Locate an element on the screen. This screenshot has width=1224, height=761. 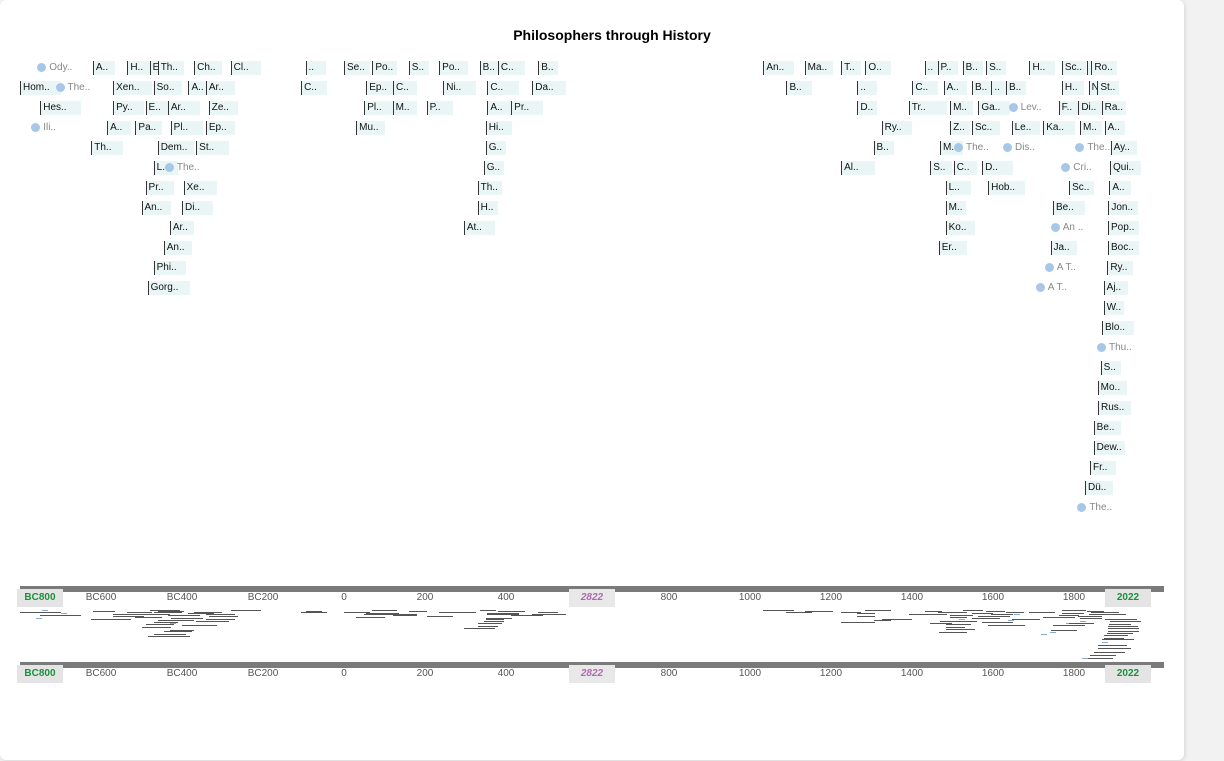
timeline-event: Dis.. is located at coordinates (1018, 148).